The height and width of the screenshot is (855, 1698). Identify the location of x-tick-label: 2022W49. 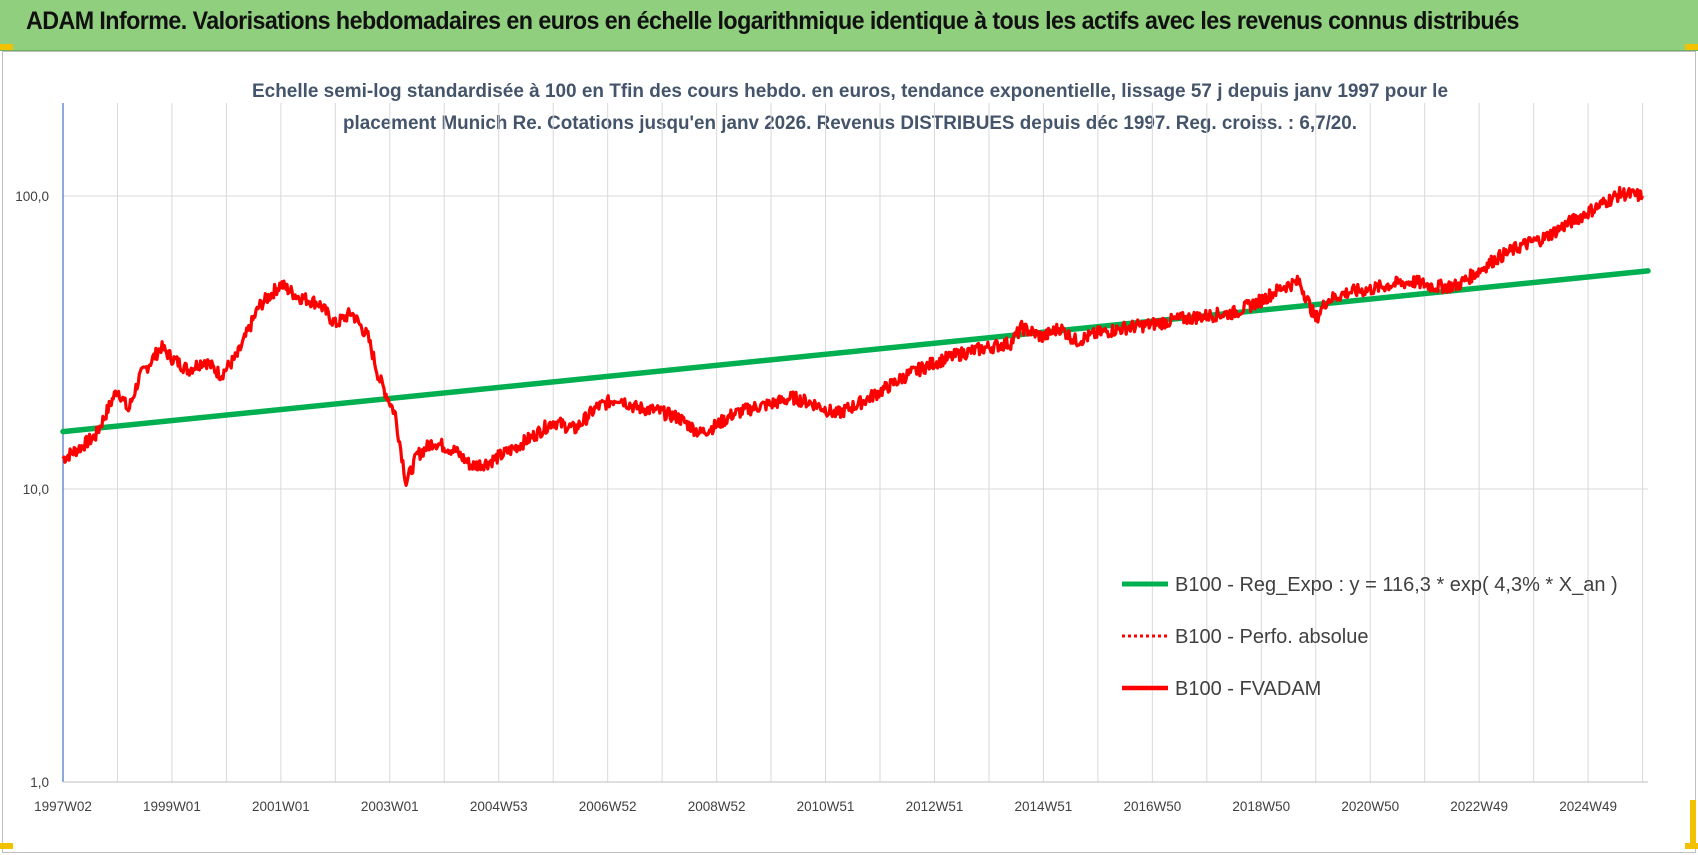
(1479, 806).